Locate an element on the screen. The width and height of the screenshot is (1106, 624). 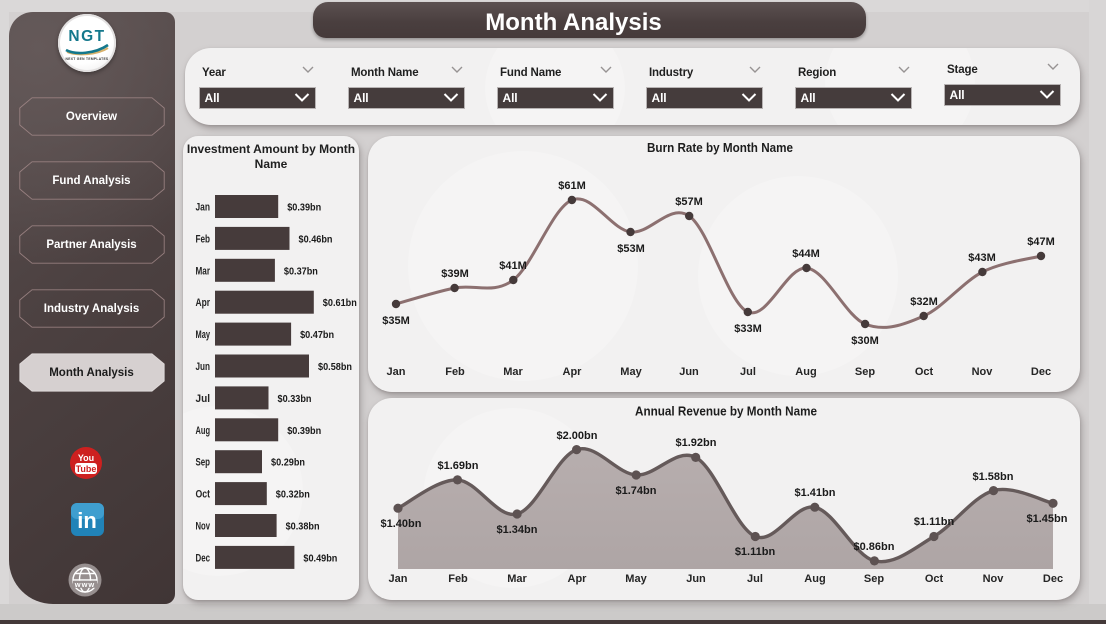
svg-text: $1.34bn is located at coordinates (517, 530).